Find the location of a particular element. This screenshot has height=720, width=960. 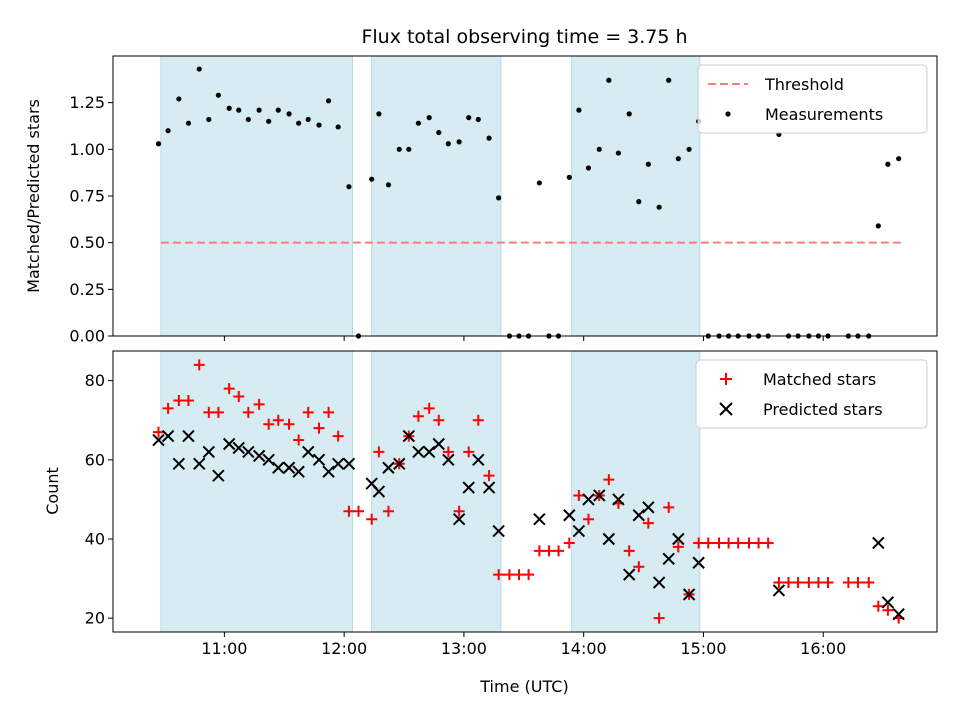

chart-title: Flux total observing time = 3.75 h is located at coordinates (524, 37).